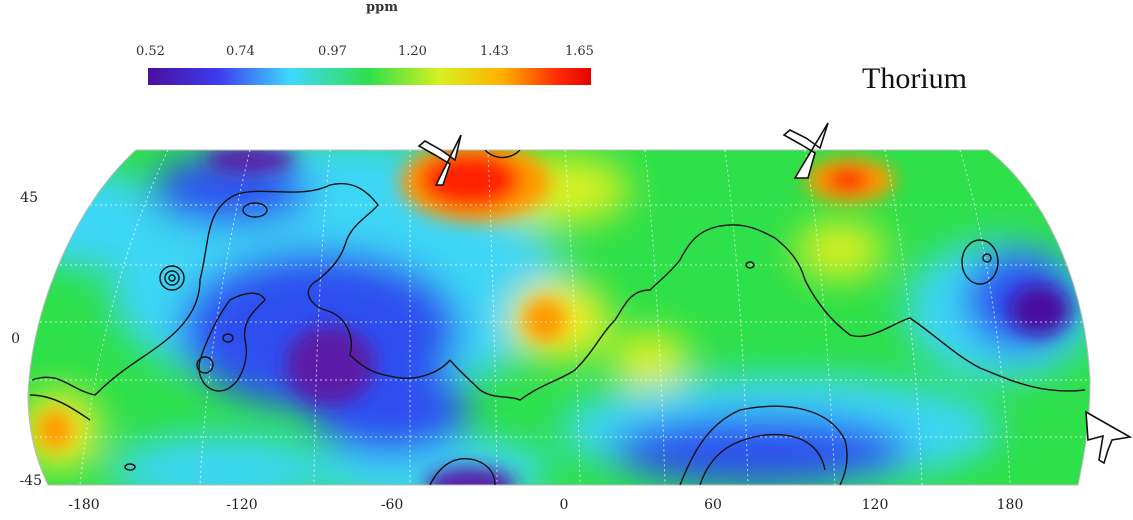 Image resolution: width=1133 pixels, height=520 pixels. I want to click on colorbar-tick-label: 1.65, so click(579, 51).